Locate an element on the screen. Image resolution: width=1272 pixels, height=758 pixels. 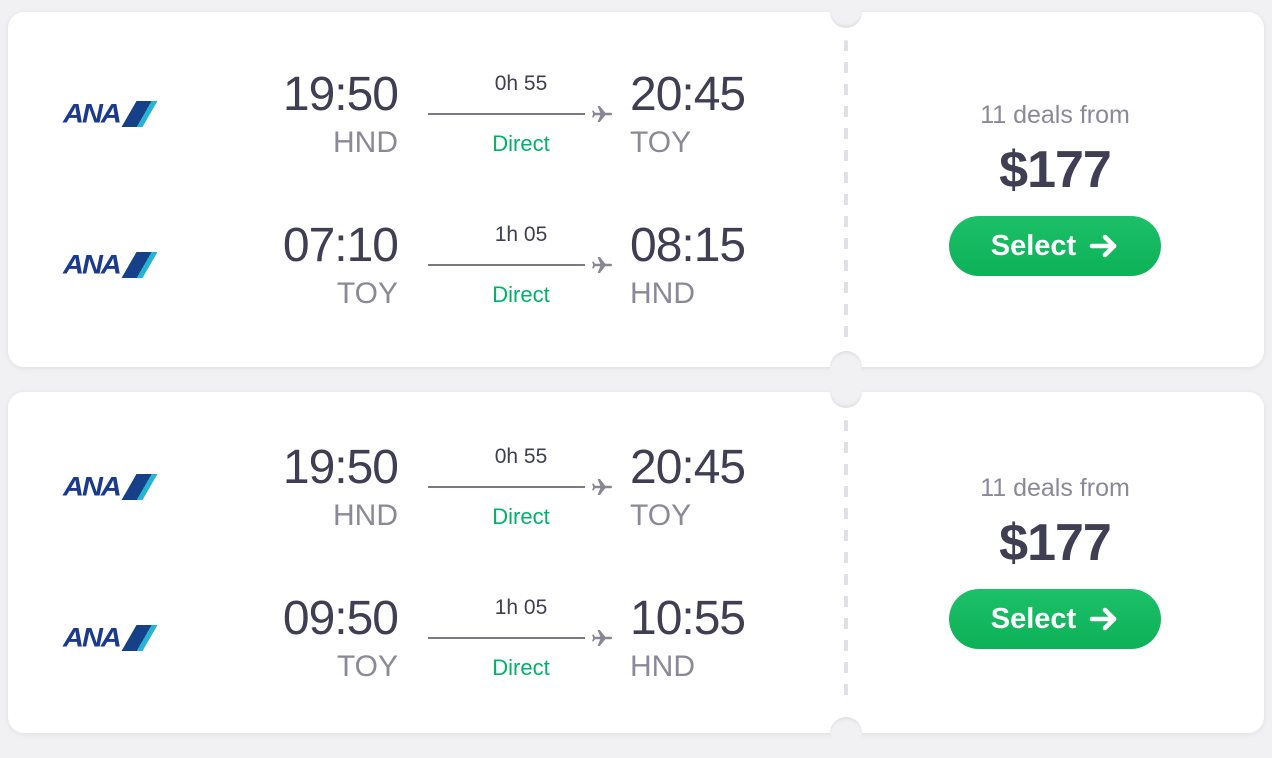
departure-time: 07:10 is located at coordinates (340, 245).